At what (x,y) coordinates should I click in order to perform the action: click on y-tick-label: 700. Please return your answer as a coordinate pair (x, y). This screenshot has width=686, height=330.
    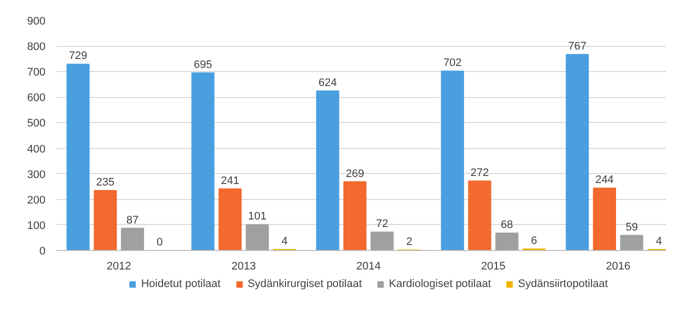
    Looking at the image, I should click on (36, 72).